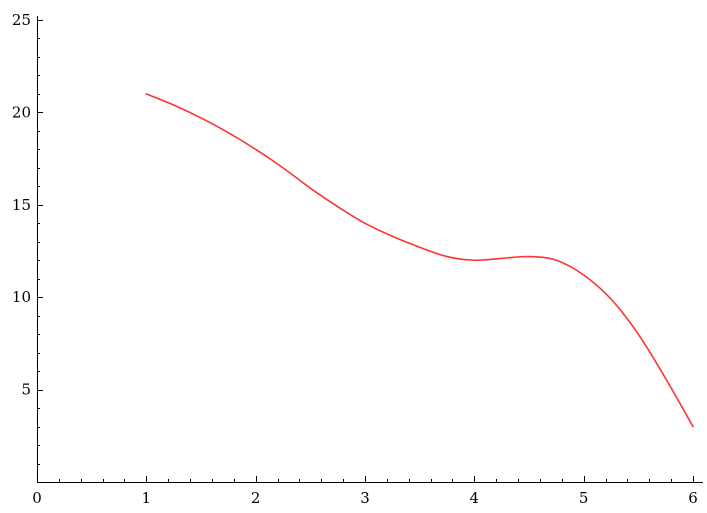  What do you see at coordinates (475, 498) in the screenshot?
I see `x-tick-label: 4` at bounding box center [475, 498].